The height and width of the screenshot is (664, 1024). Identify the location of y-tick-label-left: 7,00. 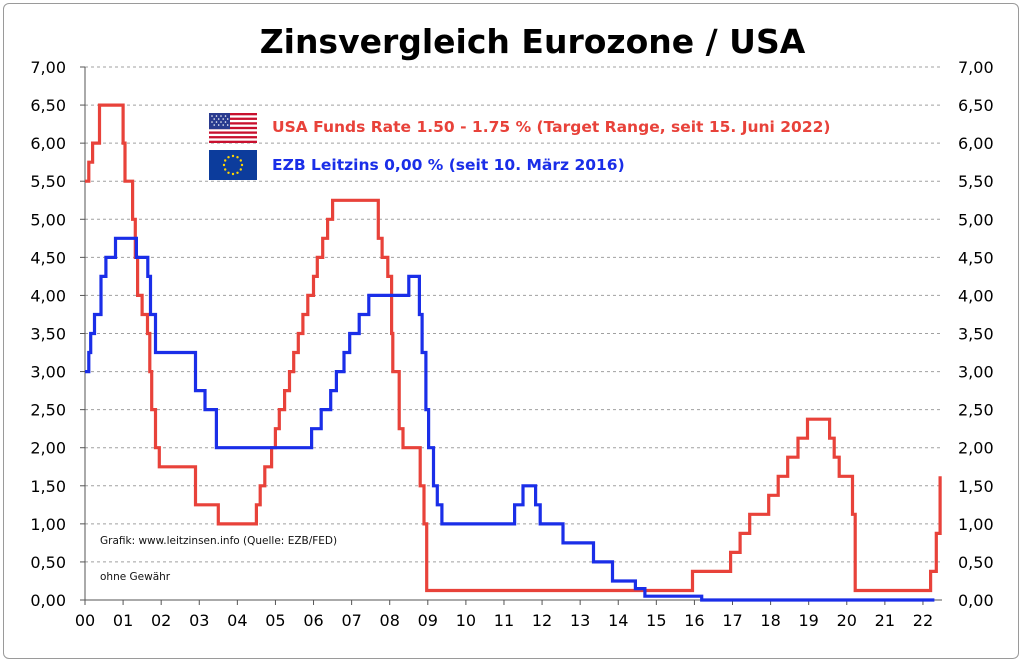
(48, 67).